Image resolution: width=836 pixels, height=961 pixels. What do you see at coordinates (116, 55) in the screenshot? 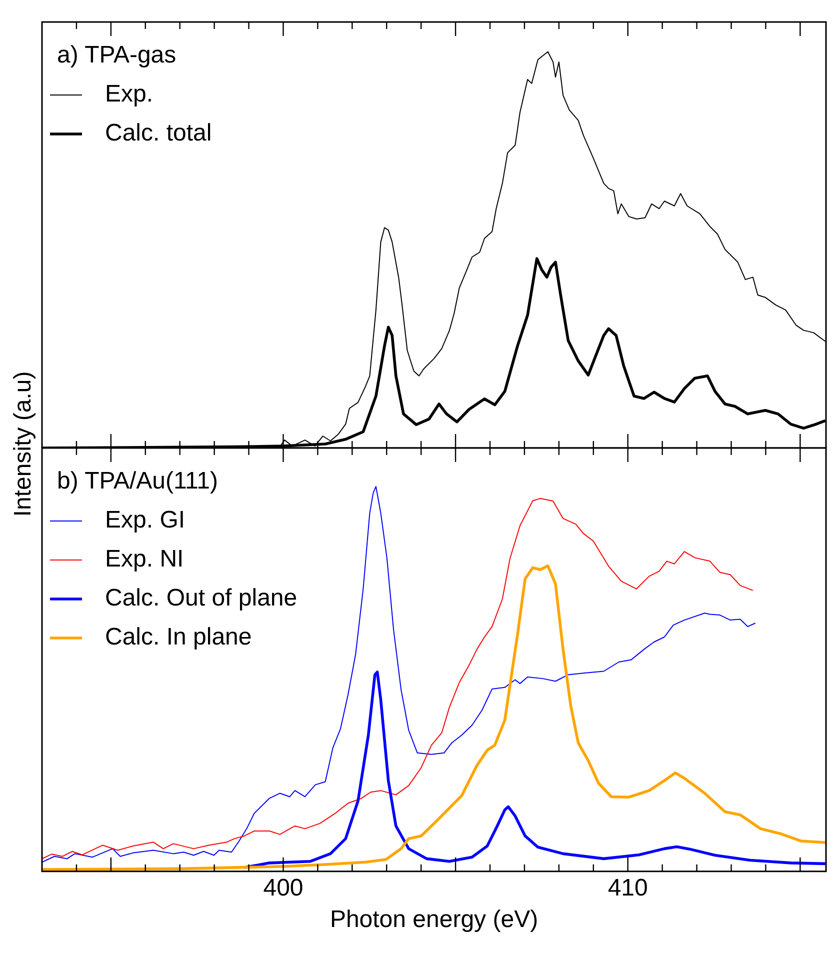
I see `chart-title: a) TPA-gas` at bounding box center [116, 55].